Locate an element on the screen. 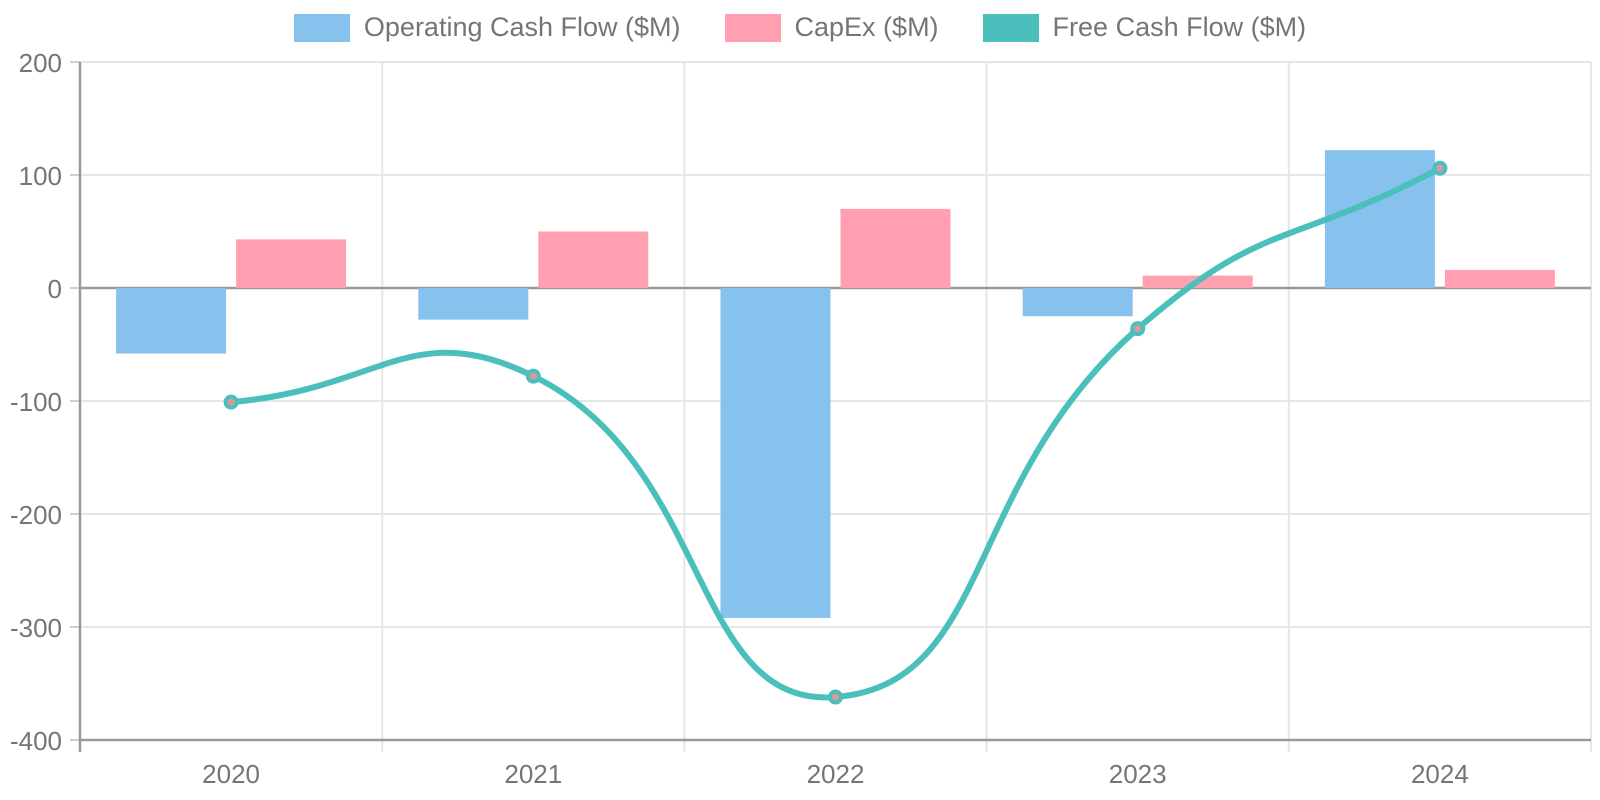 The width and height of the screenshot is (1600, 800). bar-capex-2021 is located at coordinates (593, 260).